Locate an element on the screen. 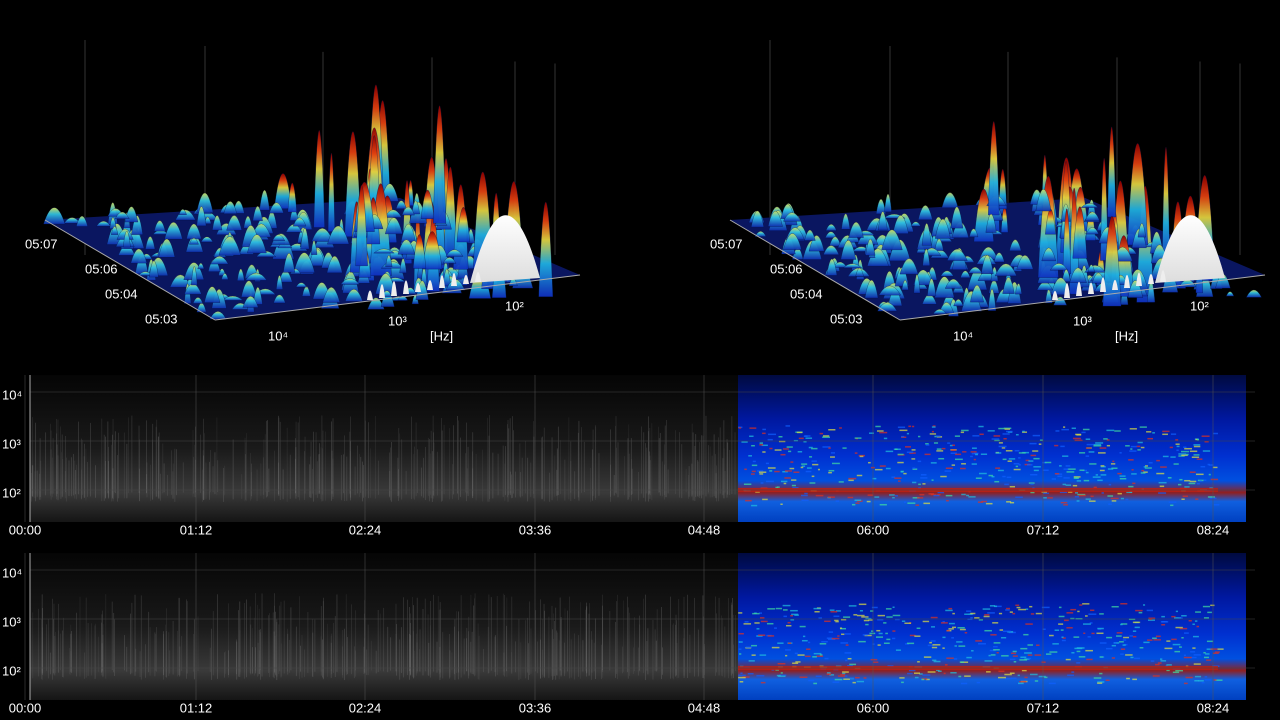 The image size is (1280, 720). freq-tick-label: 10² is located at coordinates (1199, 305).